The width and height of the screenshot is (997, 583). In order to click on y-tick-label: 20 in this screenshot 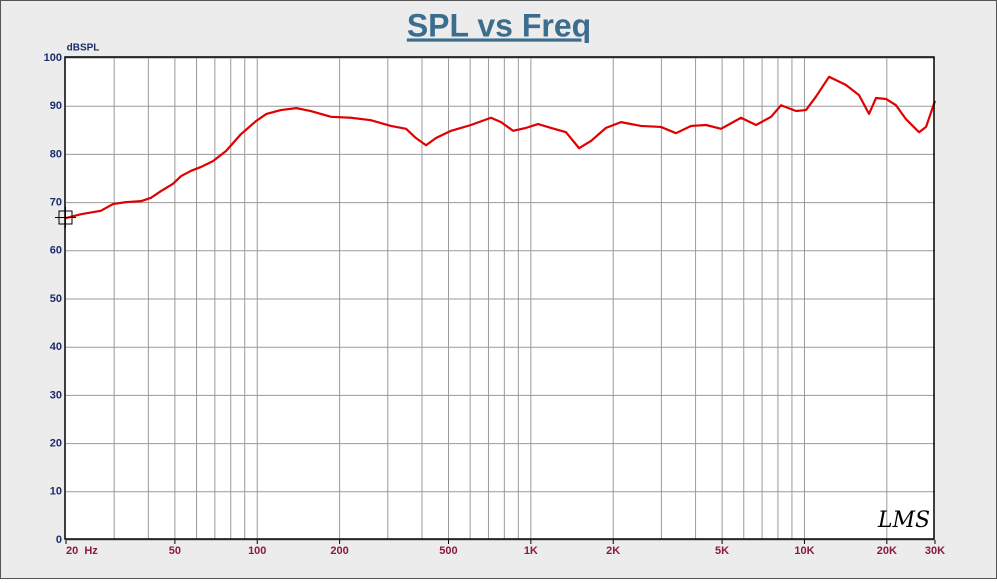, I will do `click(56, 444)`.